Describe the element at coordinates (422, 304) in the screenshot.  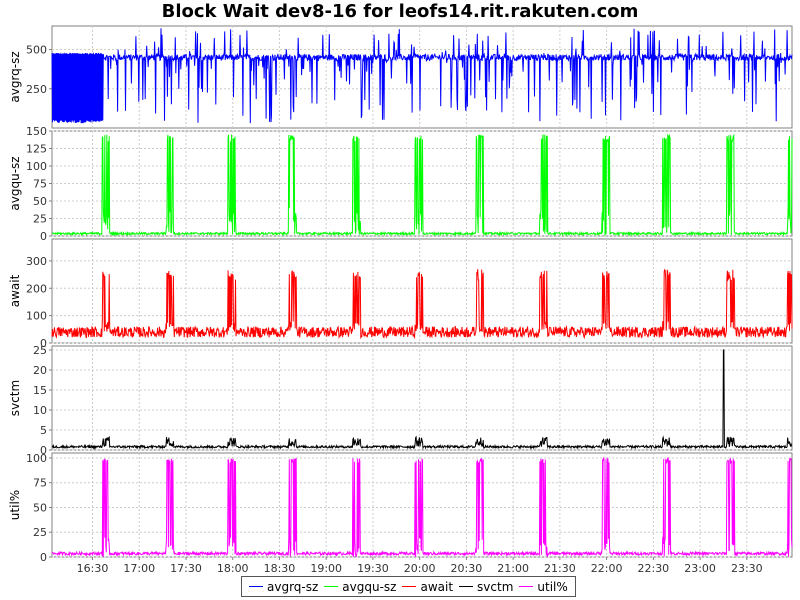
I see `series-line-await` at that location.